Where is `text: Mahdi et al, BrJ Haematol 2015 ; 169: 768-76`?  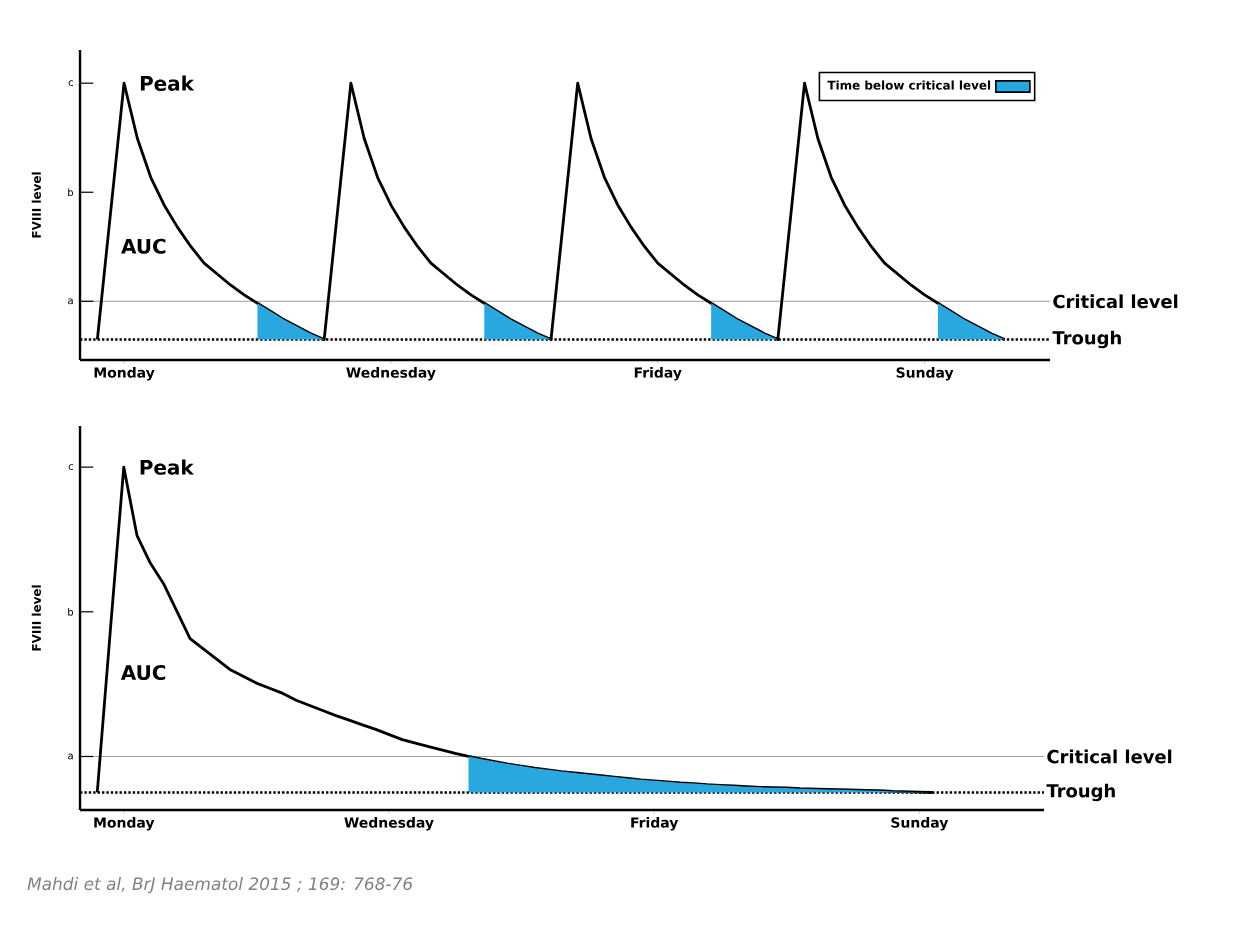
text: Mahdi et al, BrJ Haematol 2015 ; 169: 768-76 is located at coordinates (220, 885).